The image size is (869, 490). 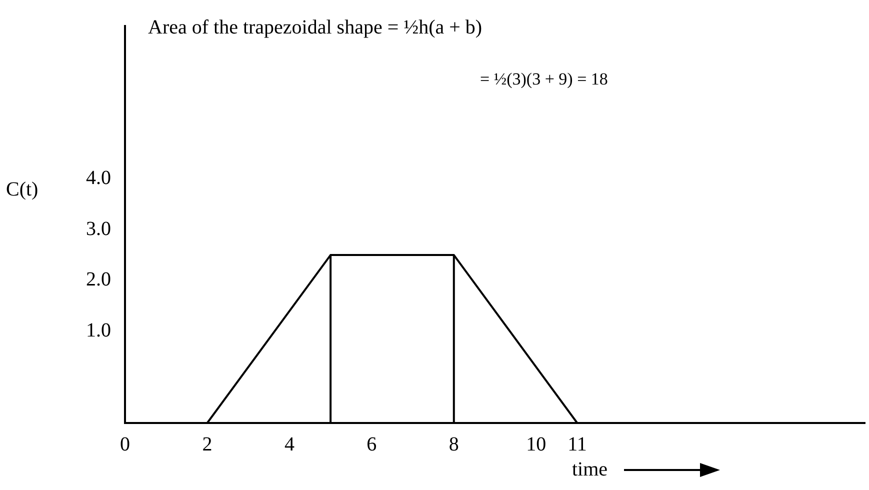 I want to click on y-tick-label: 1.0, so click(x=98, y=331).